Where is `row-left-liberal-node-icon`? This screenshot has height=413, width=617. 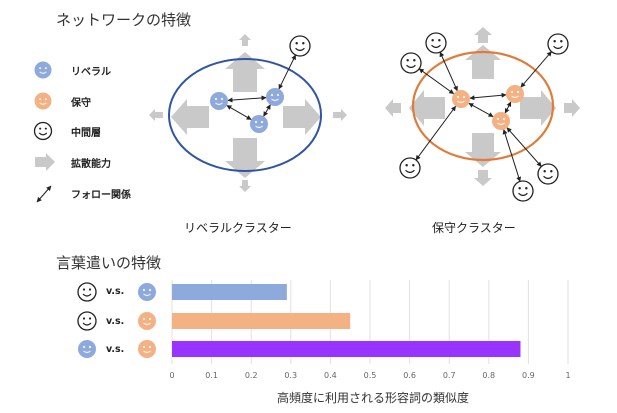
row-left-liberal-node-icon is located at coordinates (87, 349).